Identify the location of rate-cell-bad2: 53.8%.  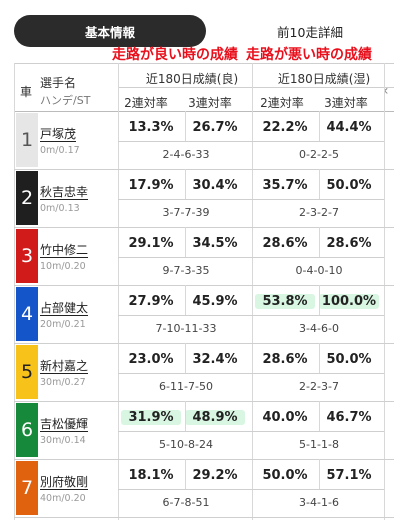
(285, 301).